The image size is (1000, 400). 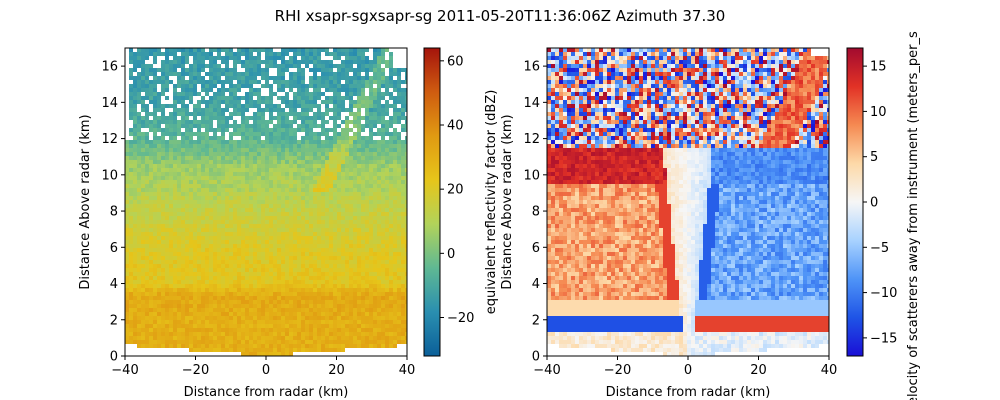 I want to click on velocity-colorbar-ticks: −15 −10 −5 0 5 10 15, so click(x=880, y=203).